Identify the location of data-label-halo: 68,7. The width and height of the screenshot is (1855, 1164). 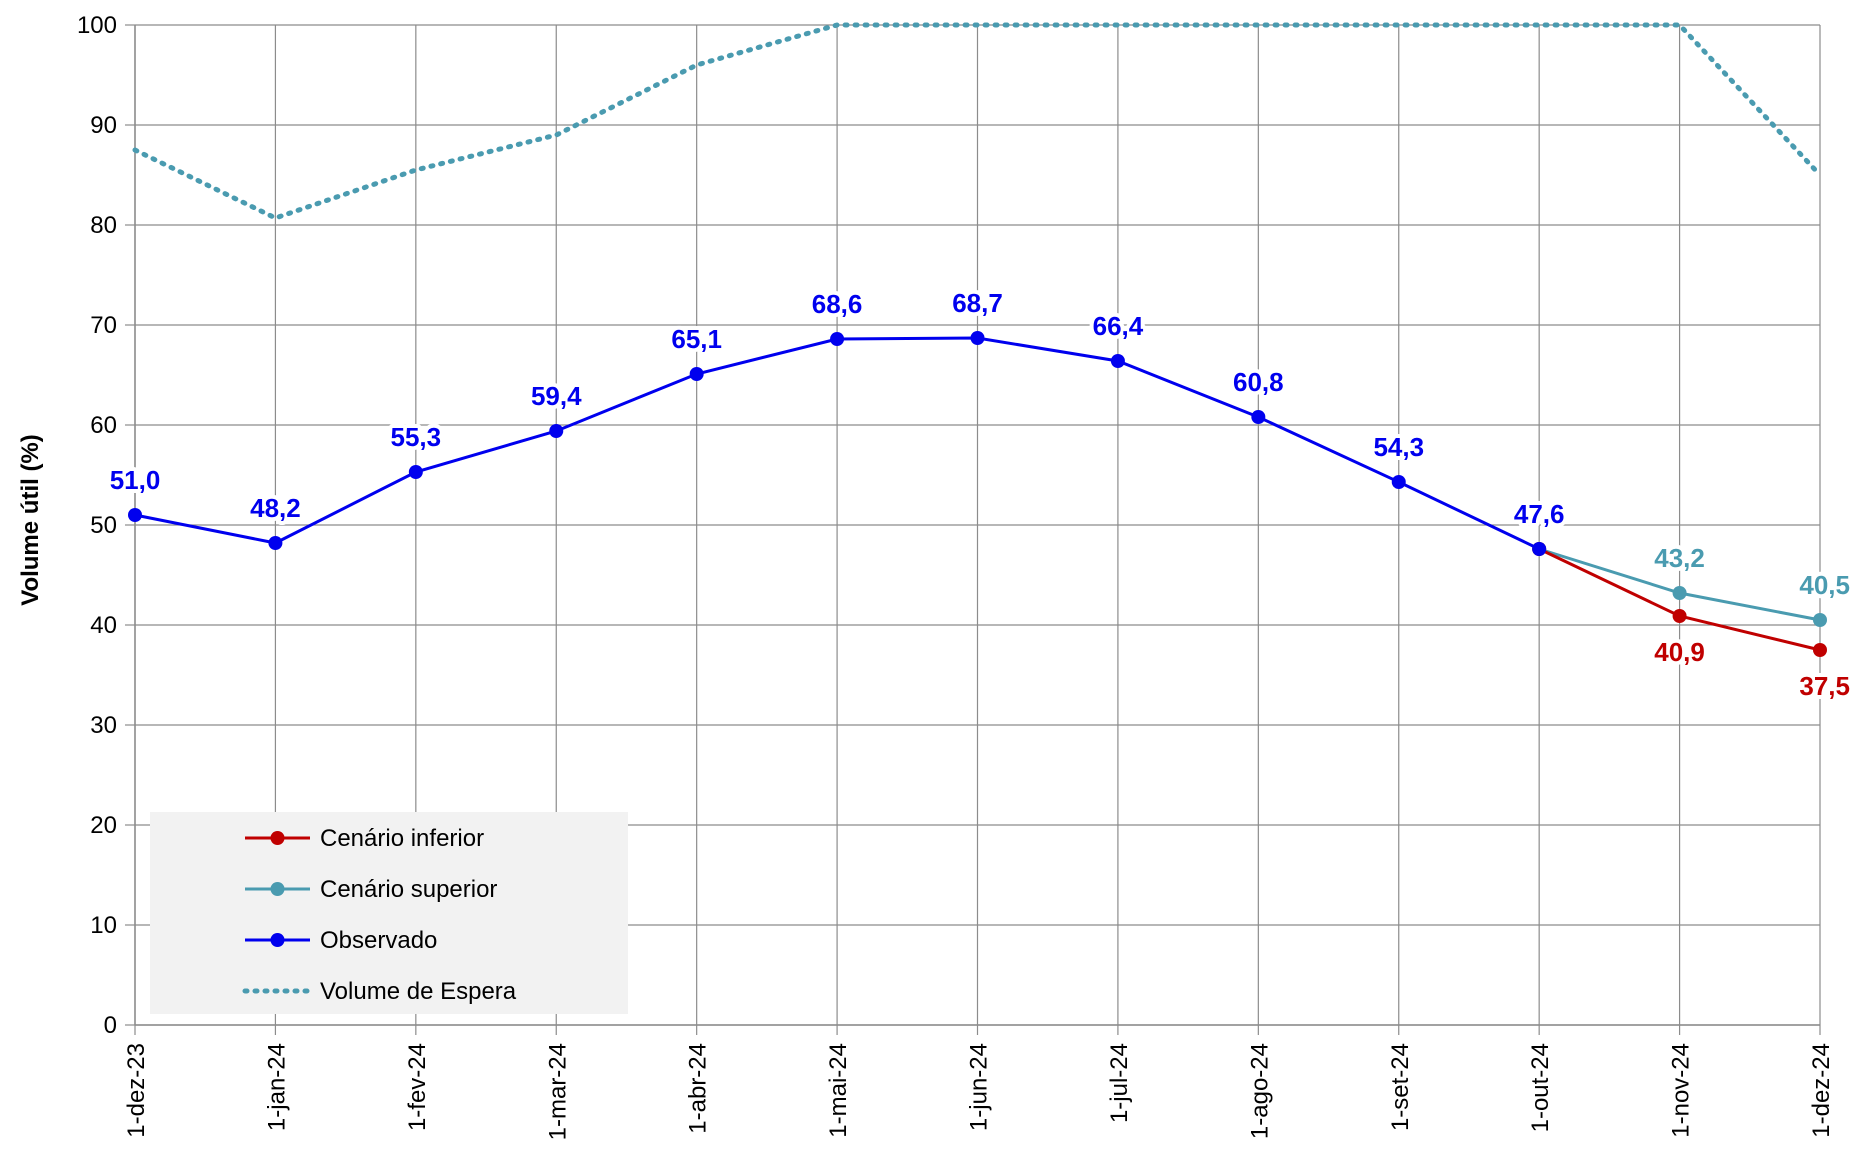
(977, 303).